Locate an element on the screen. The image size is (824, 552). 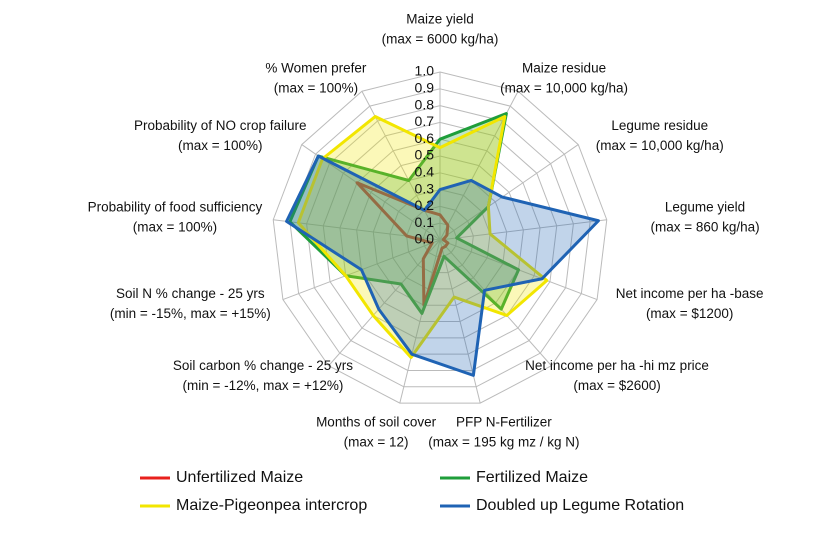
axis-label: Soil carbon % change - 25 yrs is located at coordinates (263, 365).